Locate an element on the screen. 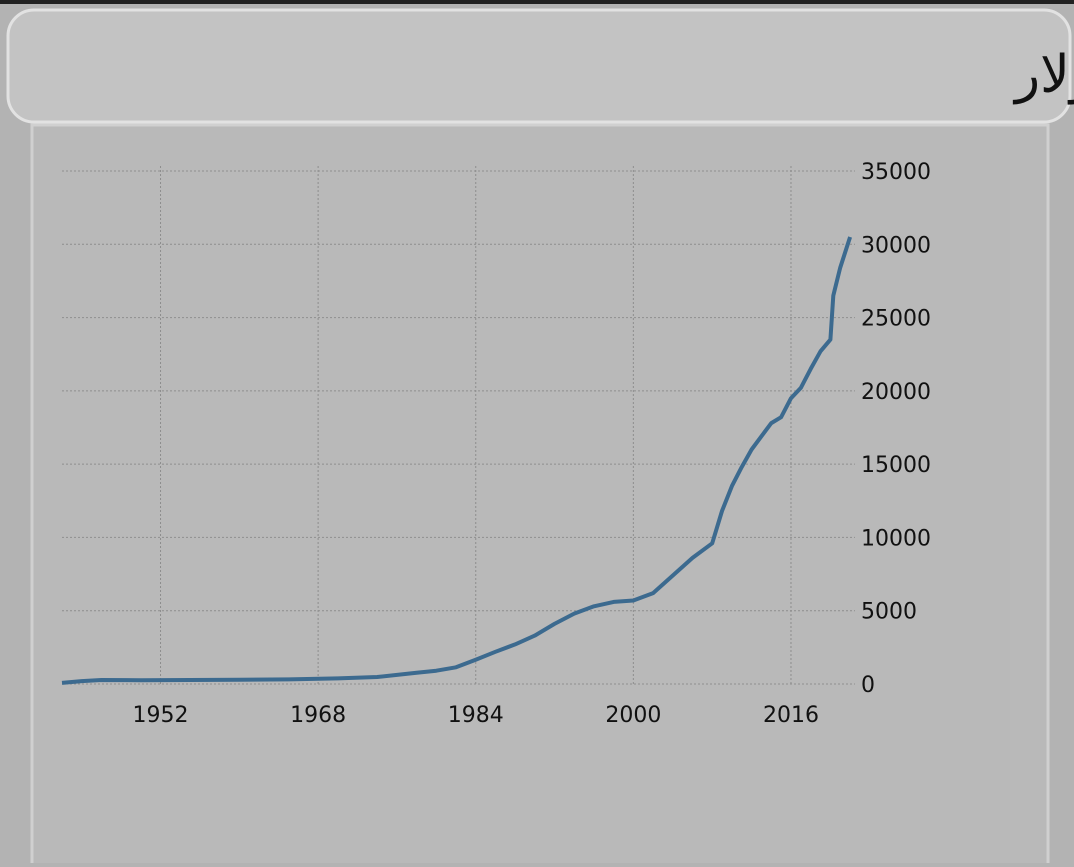  y-tick-label: 30000 is located at coordinates (896, 245).